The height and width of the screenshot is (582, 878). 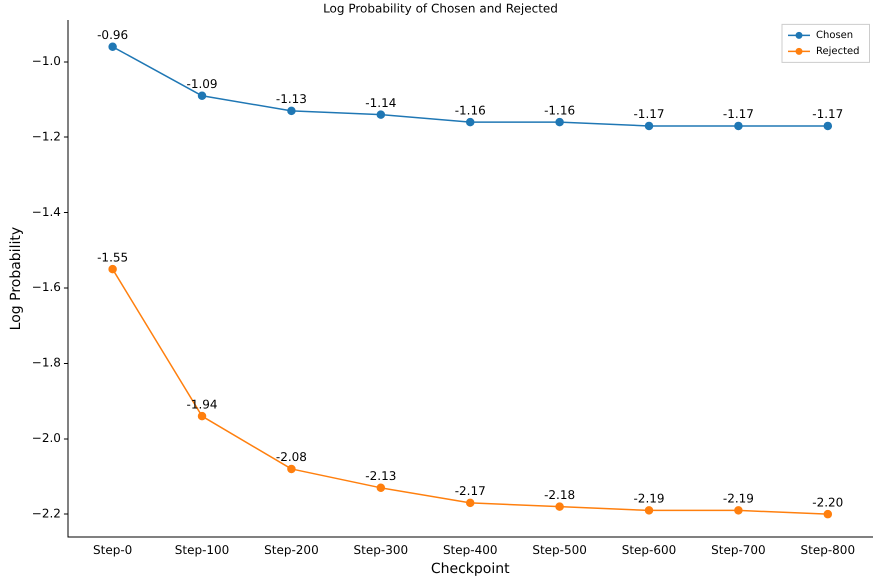 I want to click on x-tick-label: Step-800, so click(x=828, y=550).